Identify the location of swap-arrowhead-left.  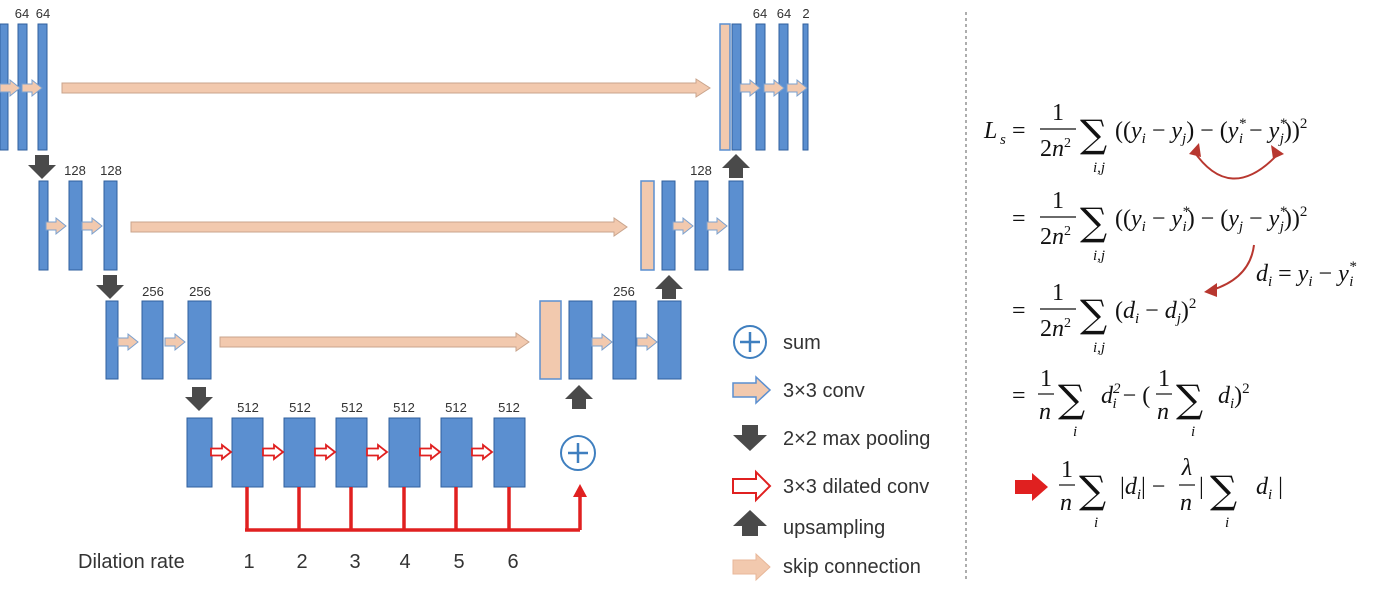
(1195, 150).